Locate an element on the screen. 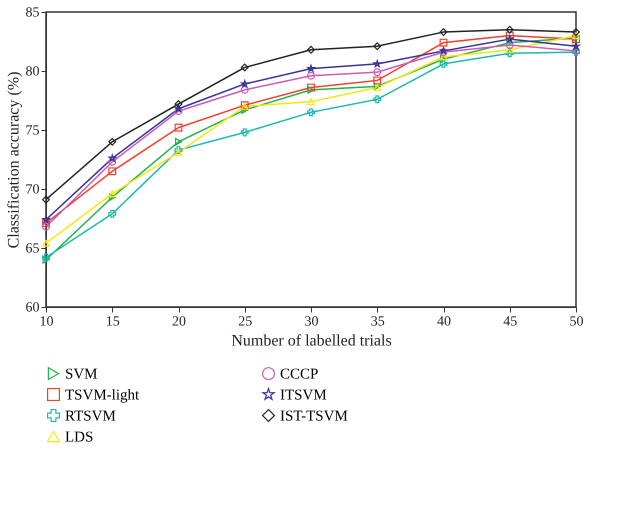  legend-label: SVM is located at coordinates (81, 374).